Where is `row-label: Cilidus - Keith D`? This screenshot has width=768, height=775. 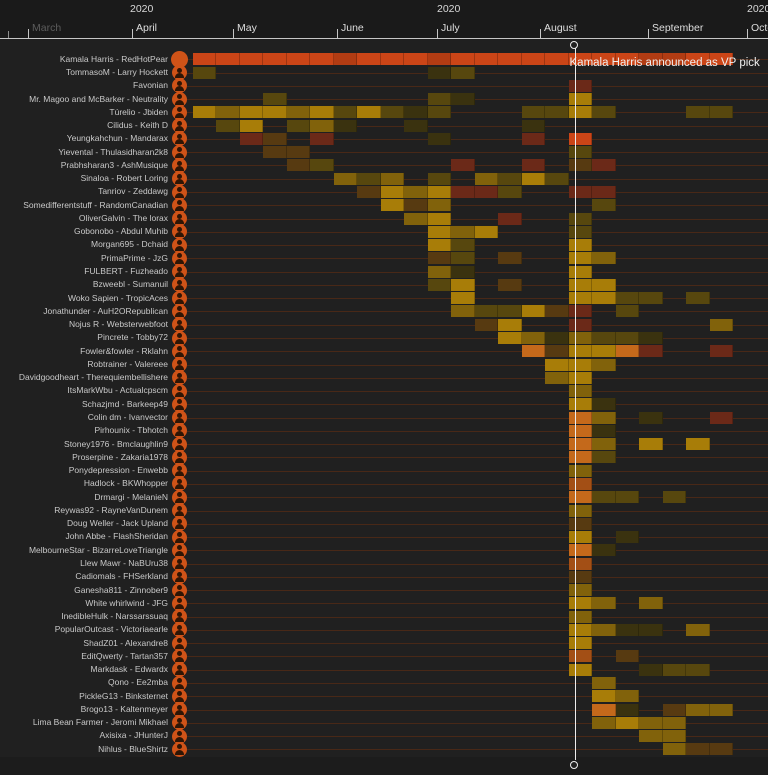
row-label: Cilidus - Keith D is located at coordinates (137, 125).